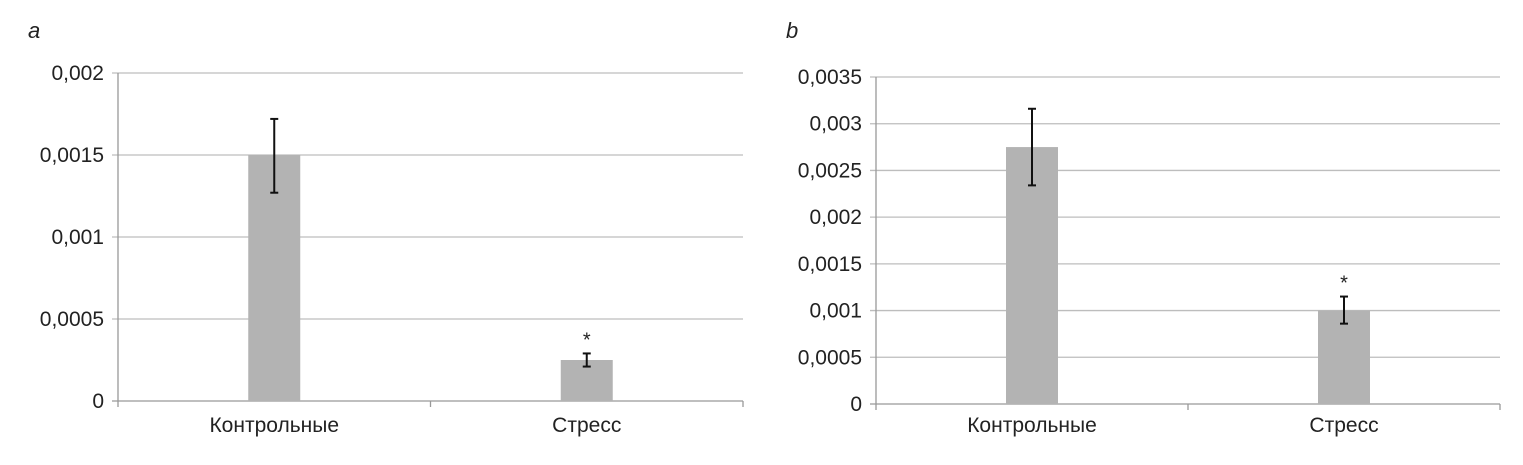  Describe the element at coordinates (34, 30) in the screenshot. I see `panel-letter: a` at that location.